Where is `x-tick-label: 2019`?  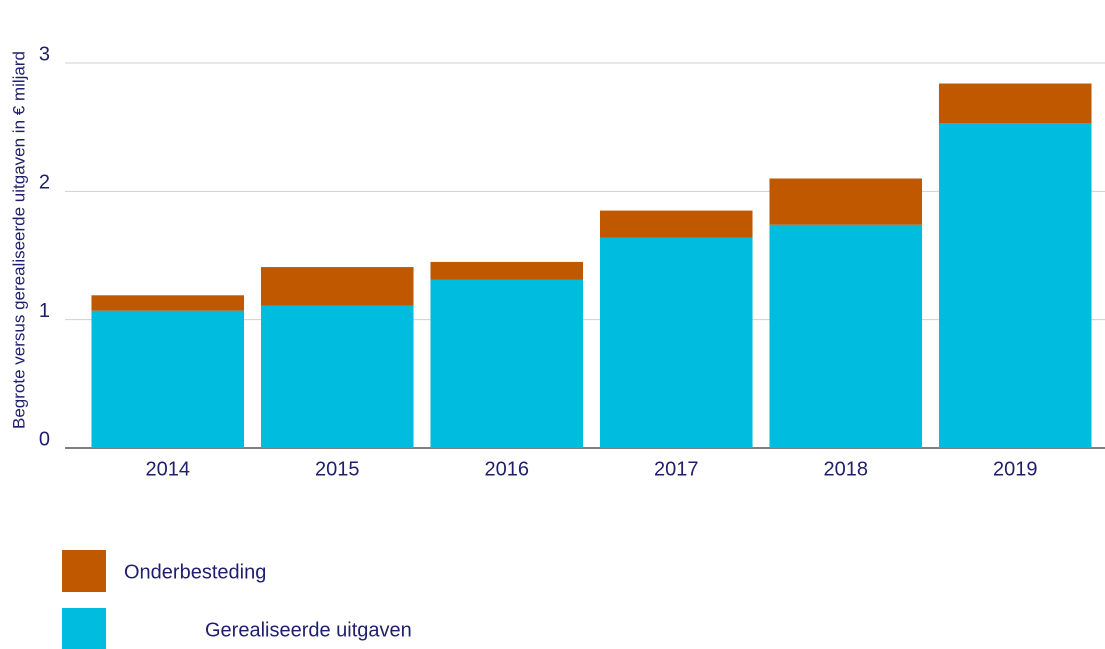 x-tick-label: 2019 is located at coordinates (1015, 469).